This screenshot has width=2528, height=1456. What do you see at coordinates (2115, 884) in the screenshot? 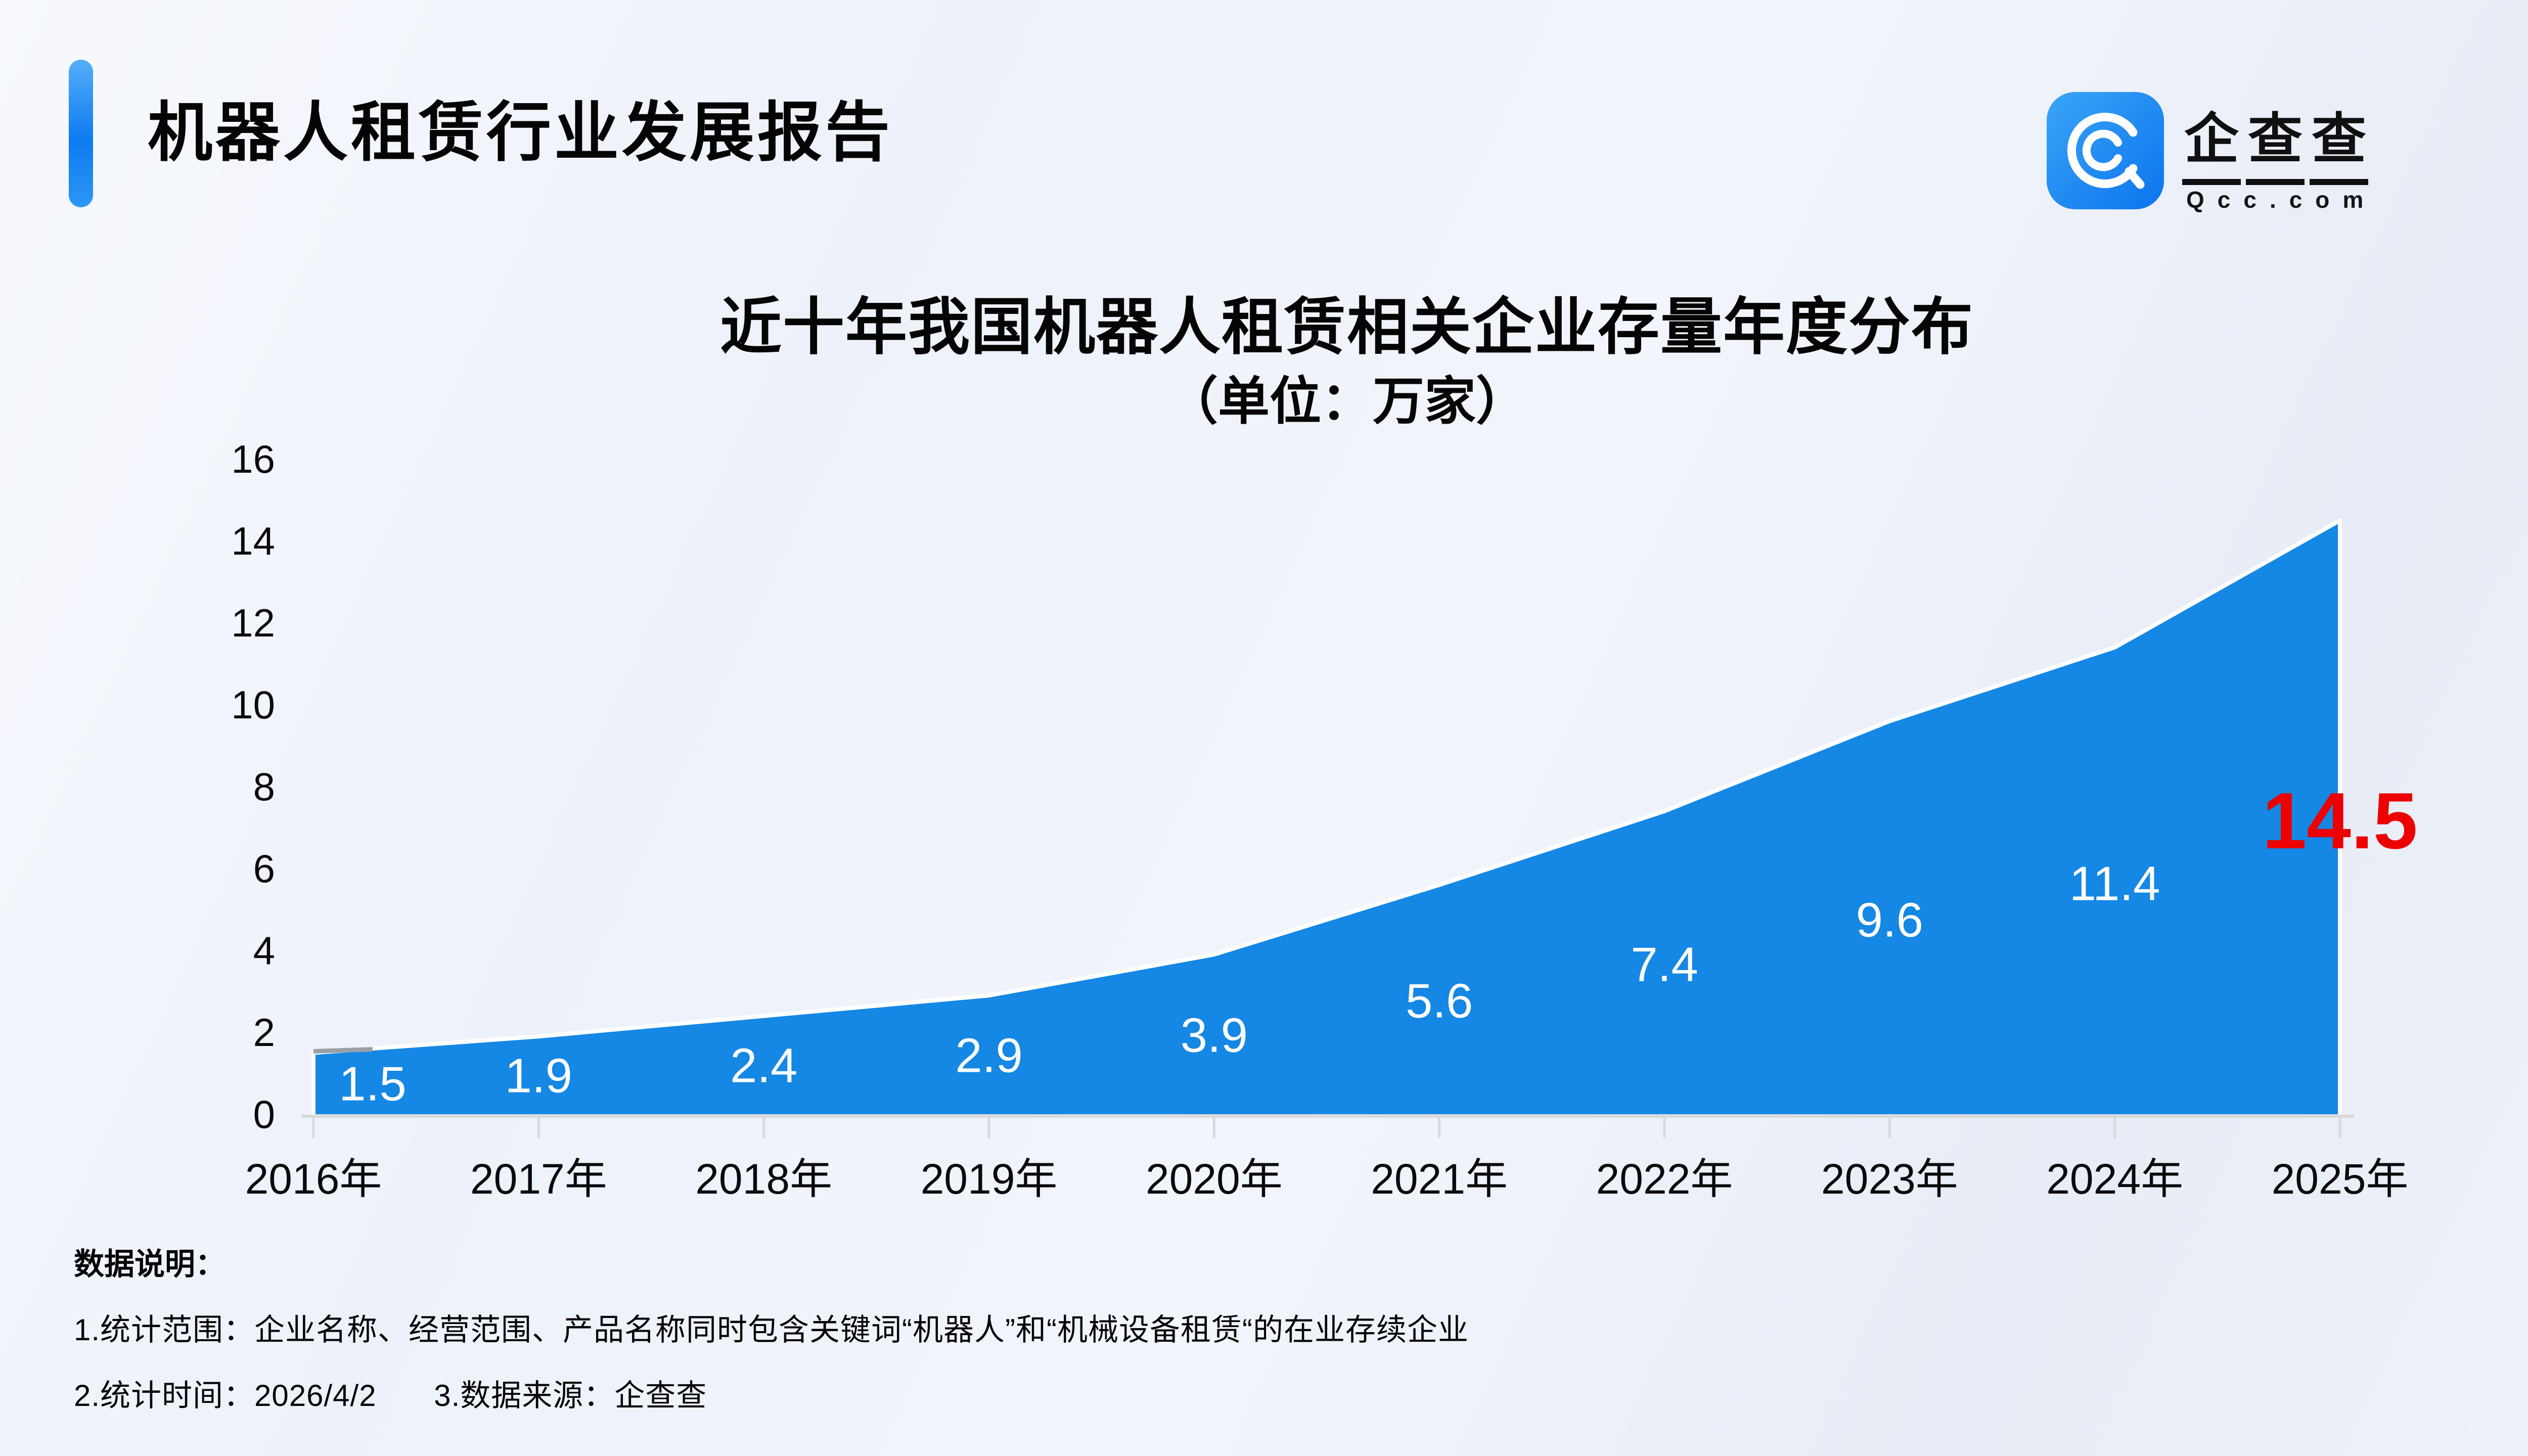
I see `value-label: 11.4` at bounding box center [2115, 884].